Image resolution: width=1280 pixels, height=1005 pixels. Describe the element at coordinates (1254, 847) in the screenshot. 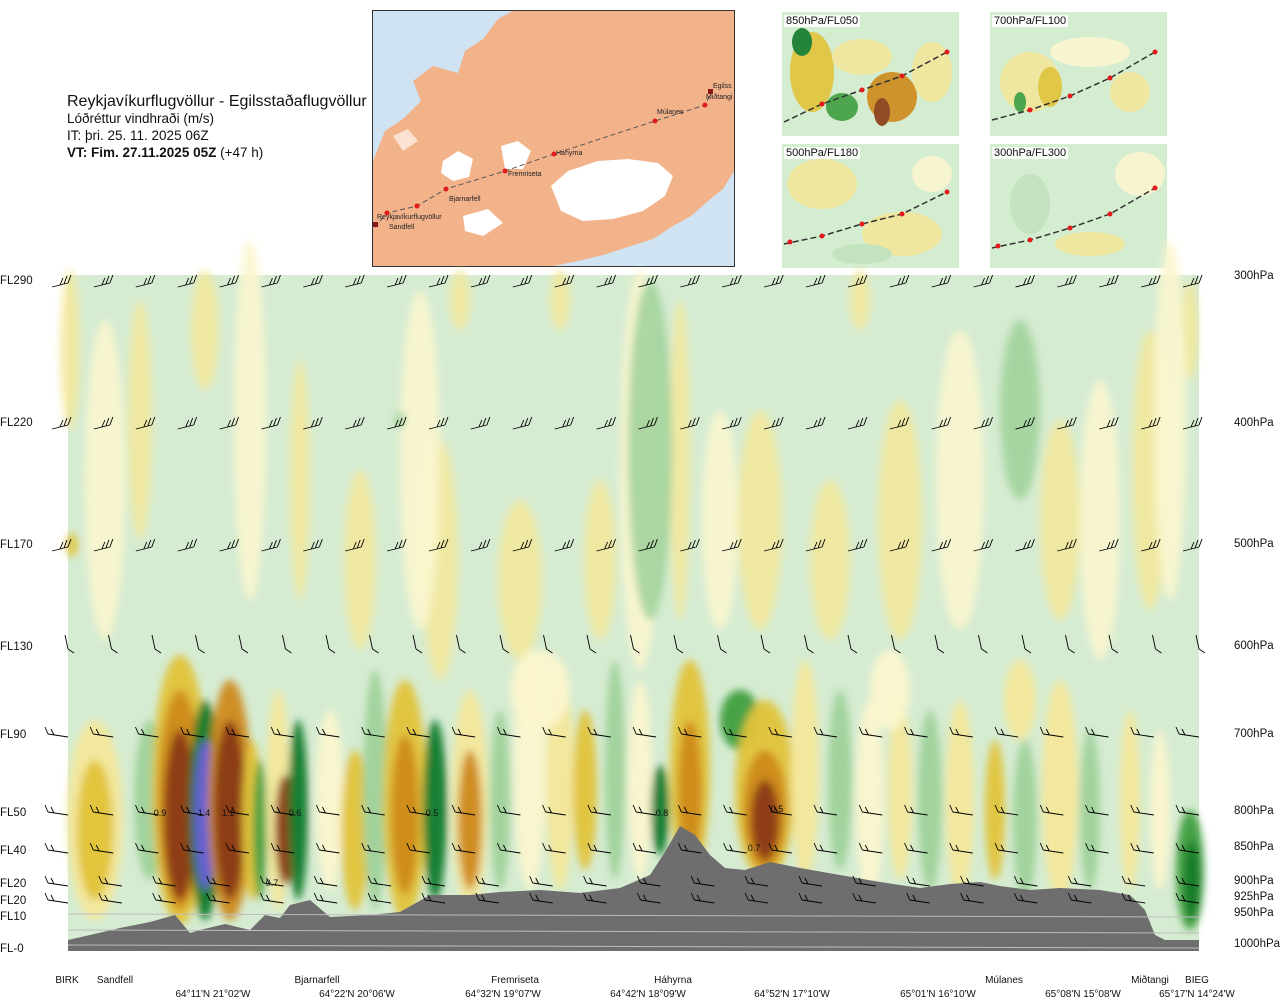

I see `right-axis-label: 850hPa` at that location.